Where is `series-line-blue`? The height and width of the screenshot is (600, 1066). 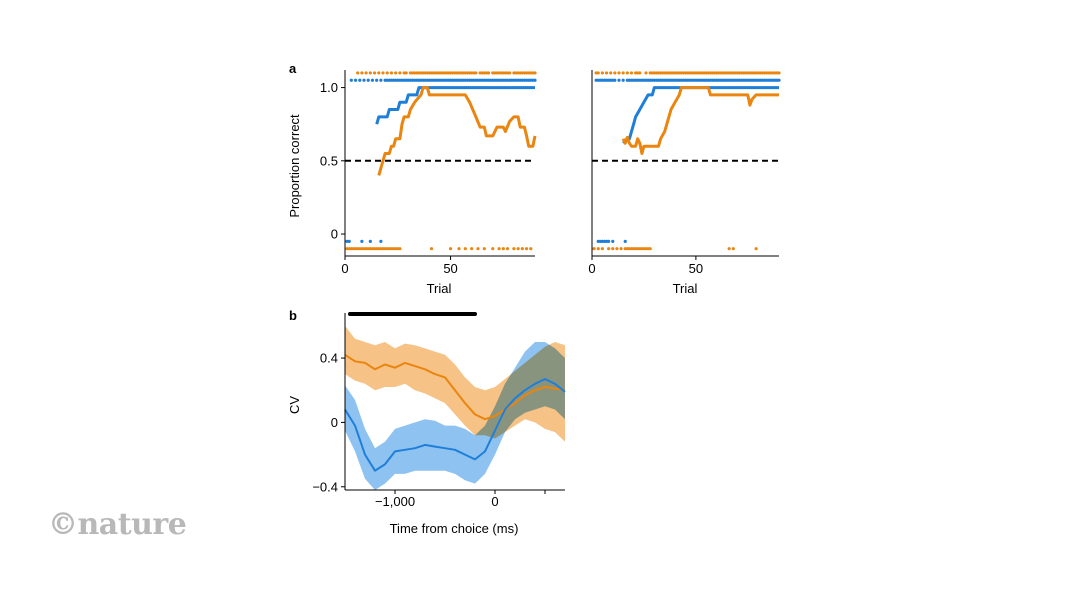
series-line-blue is located at coordinates (455, 105).